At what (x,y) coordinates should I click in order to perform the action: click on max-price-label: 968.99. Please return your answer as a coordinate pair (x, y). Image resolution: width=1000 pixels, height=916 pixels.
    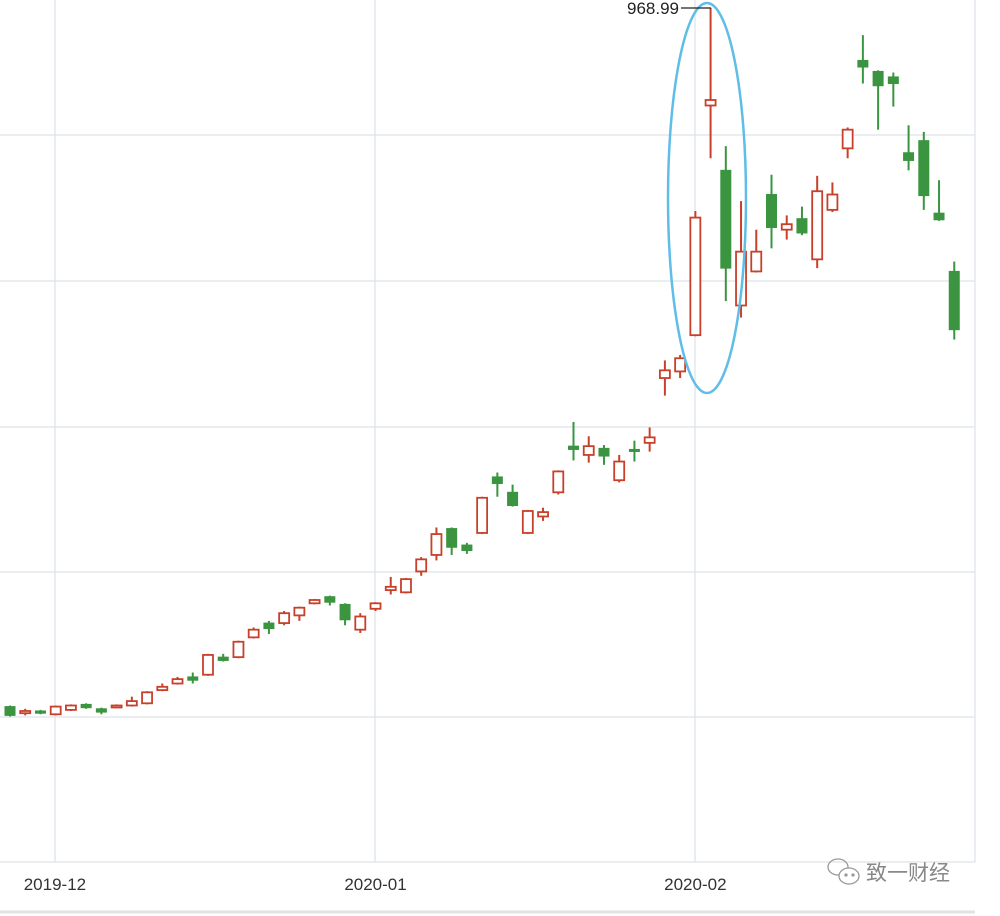
    Looking at the image, I should click on (653, 9).